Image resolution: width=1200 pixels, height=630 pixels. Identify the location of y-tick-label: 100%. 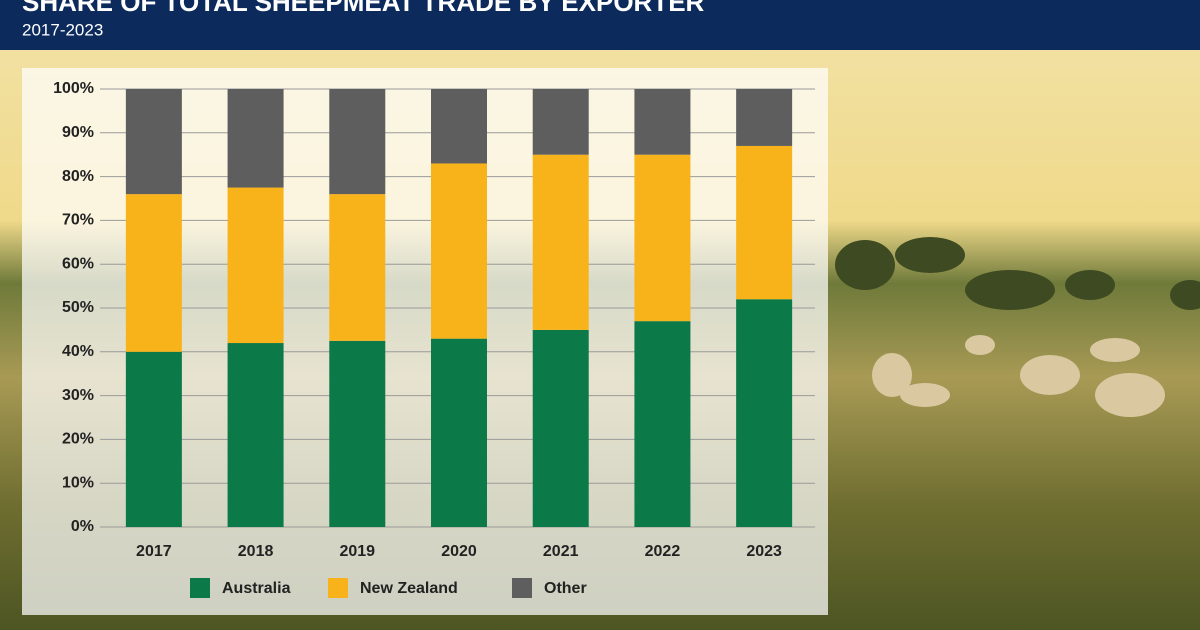
(73, 88).